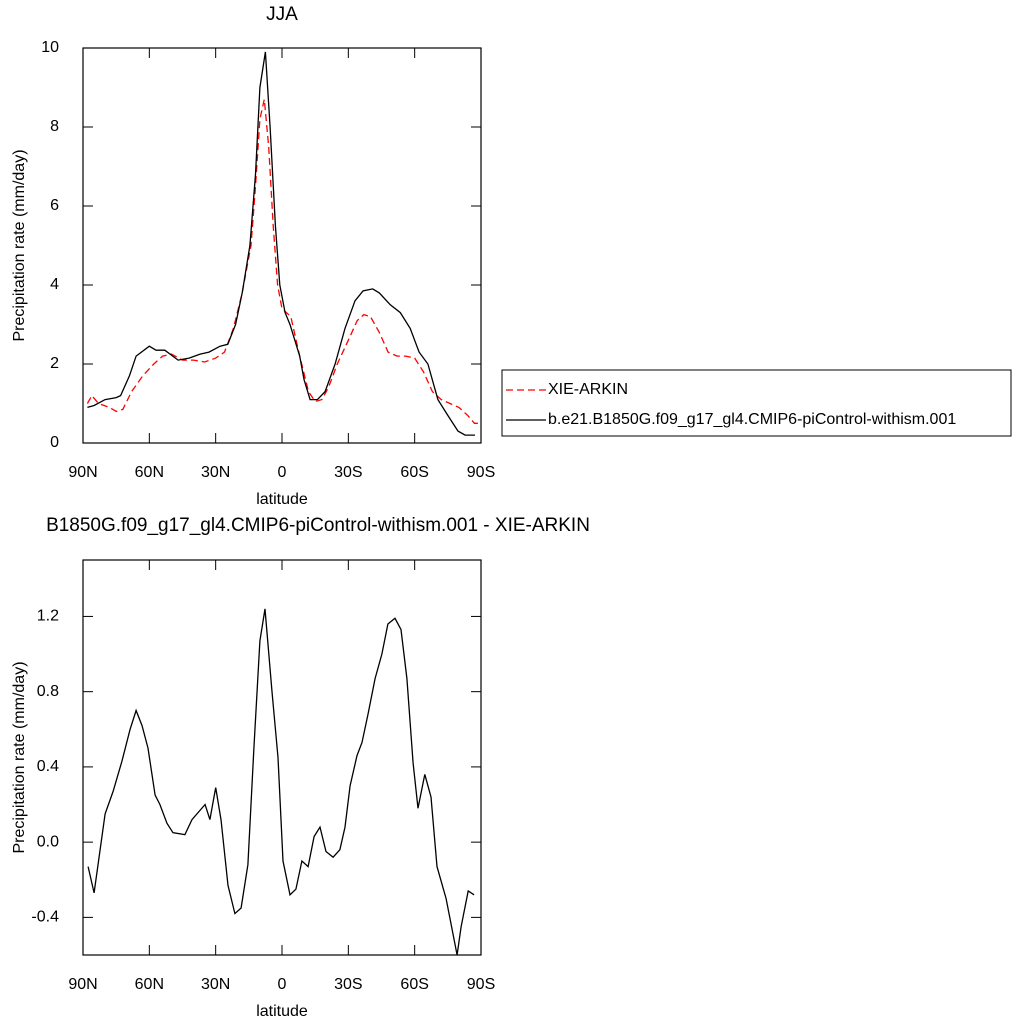 This screenshot has width=1024, height=1024. Describe the element at coordinates (282, 14) in the screenshot. I see `chart-title: JJA` at that location.